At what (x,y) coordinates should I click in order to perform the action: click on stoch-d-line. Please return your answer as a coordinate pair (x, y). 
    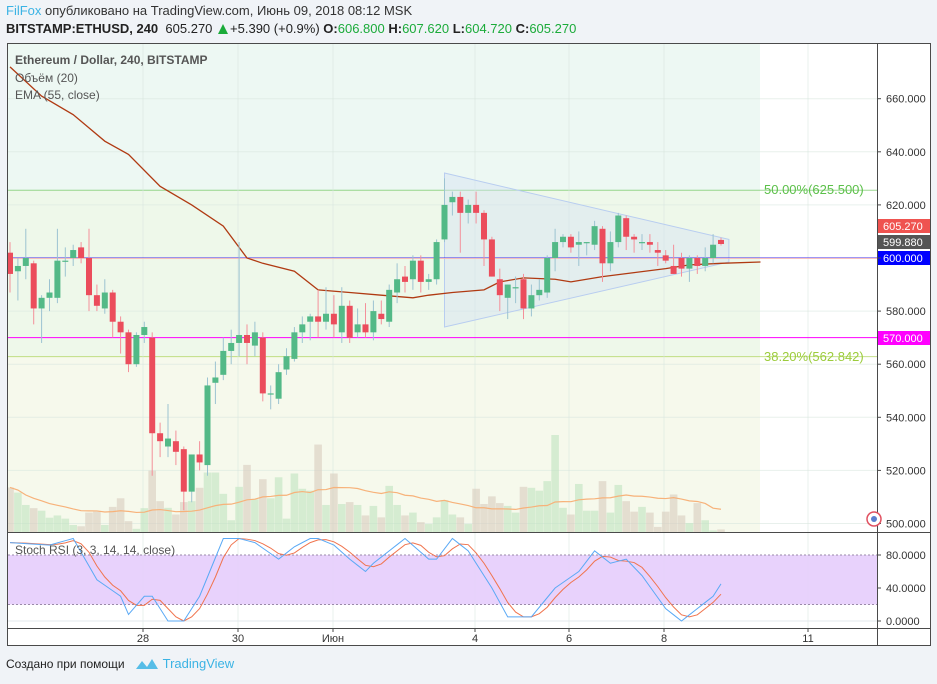
    Looking at the image, I should click on (365, 579).